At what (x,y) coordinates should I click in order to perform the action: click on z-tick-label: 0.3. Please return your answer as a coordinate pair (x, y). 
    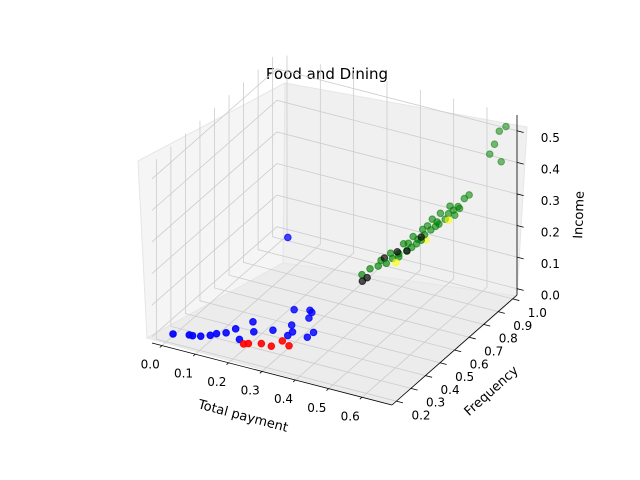
    Looking at the image, I should click on (550, 201).